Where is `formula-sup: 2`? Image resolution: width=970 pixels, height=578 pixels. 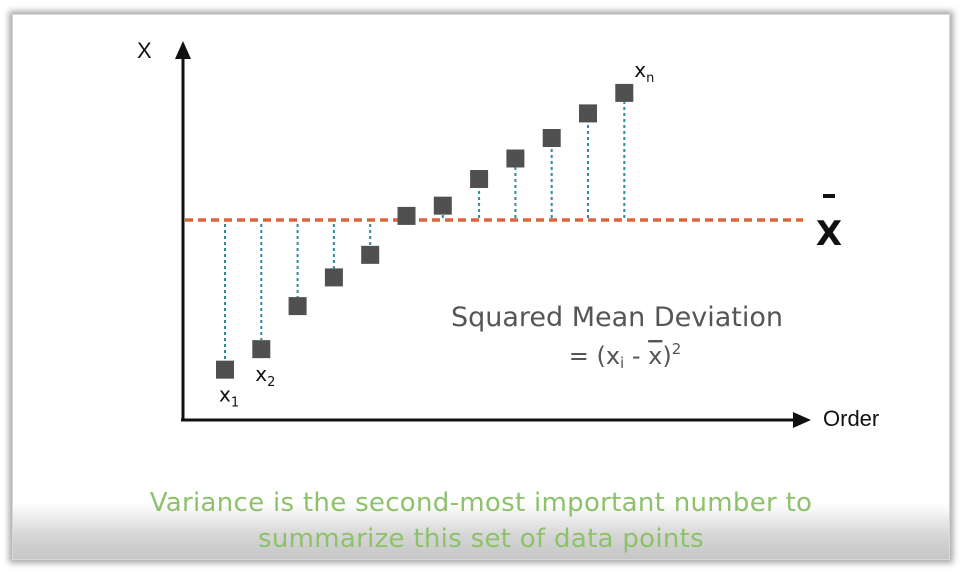
formula-sup: 2 is located at coordinates (677, 349).